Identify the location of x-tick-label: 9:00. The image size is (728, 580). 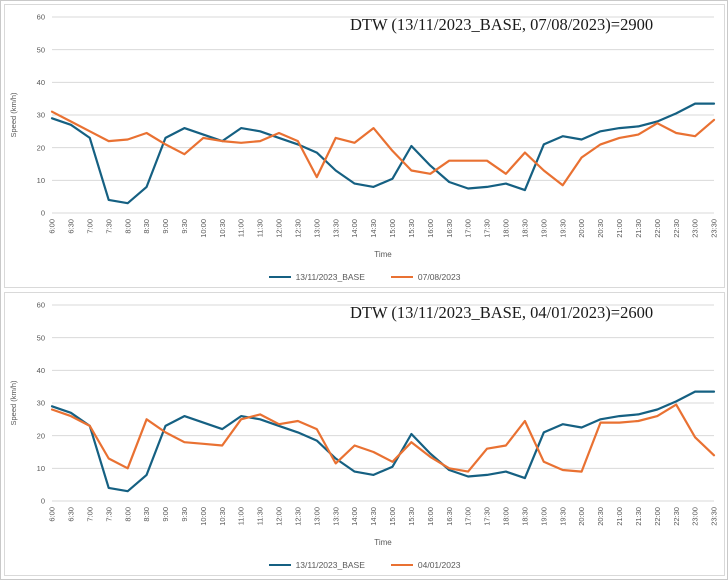
(165, 514).